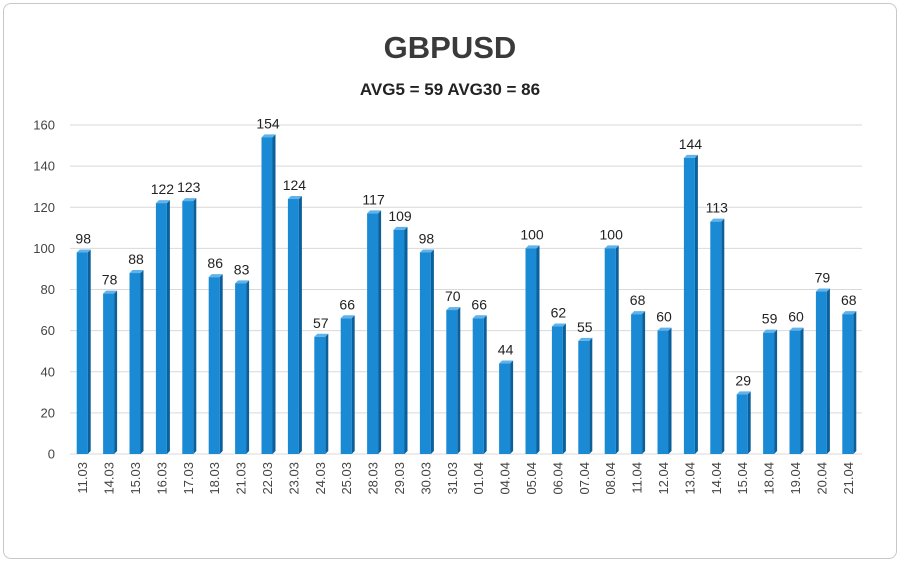 This screenshot has height=562, width=900. I want to click on x-tick-label: 11.03, so click(82, 478).